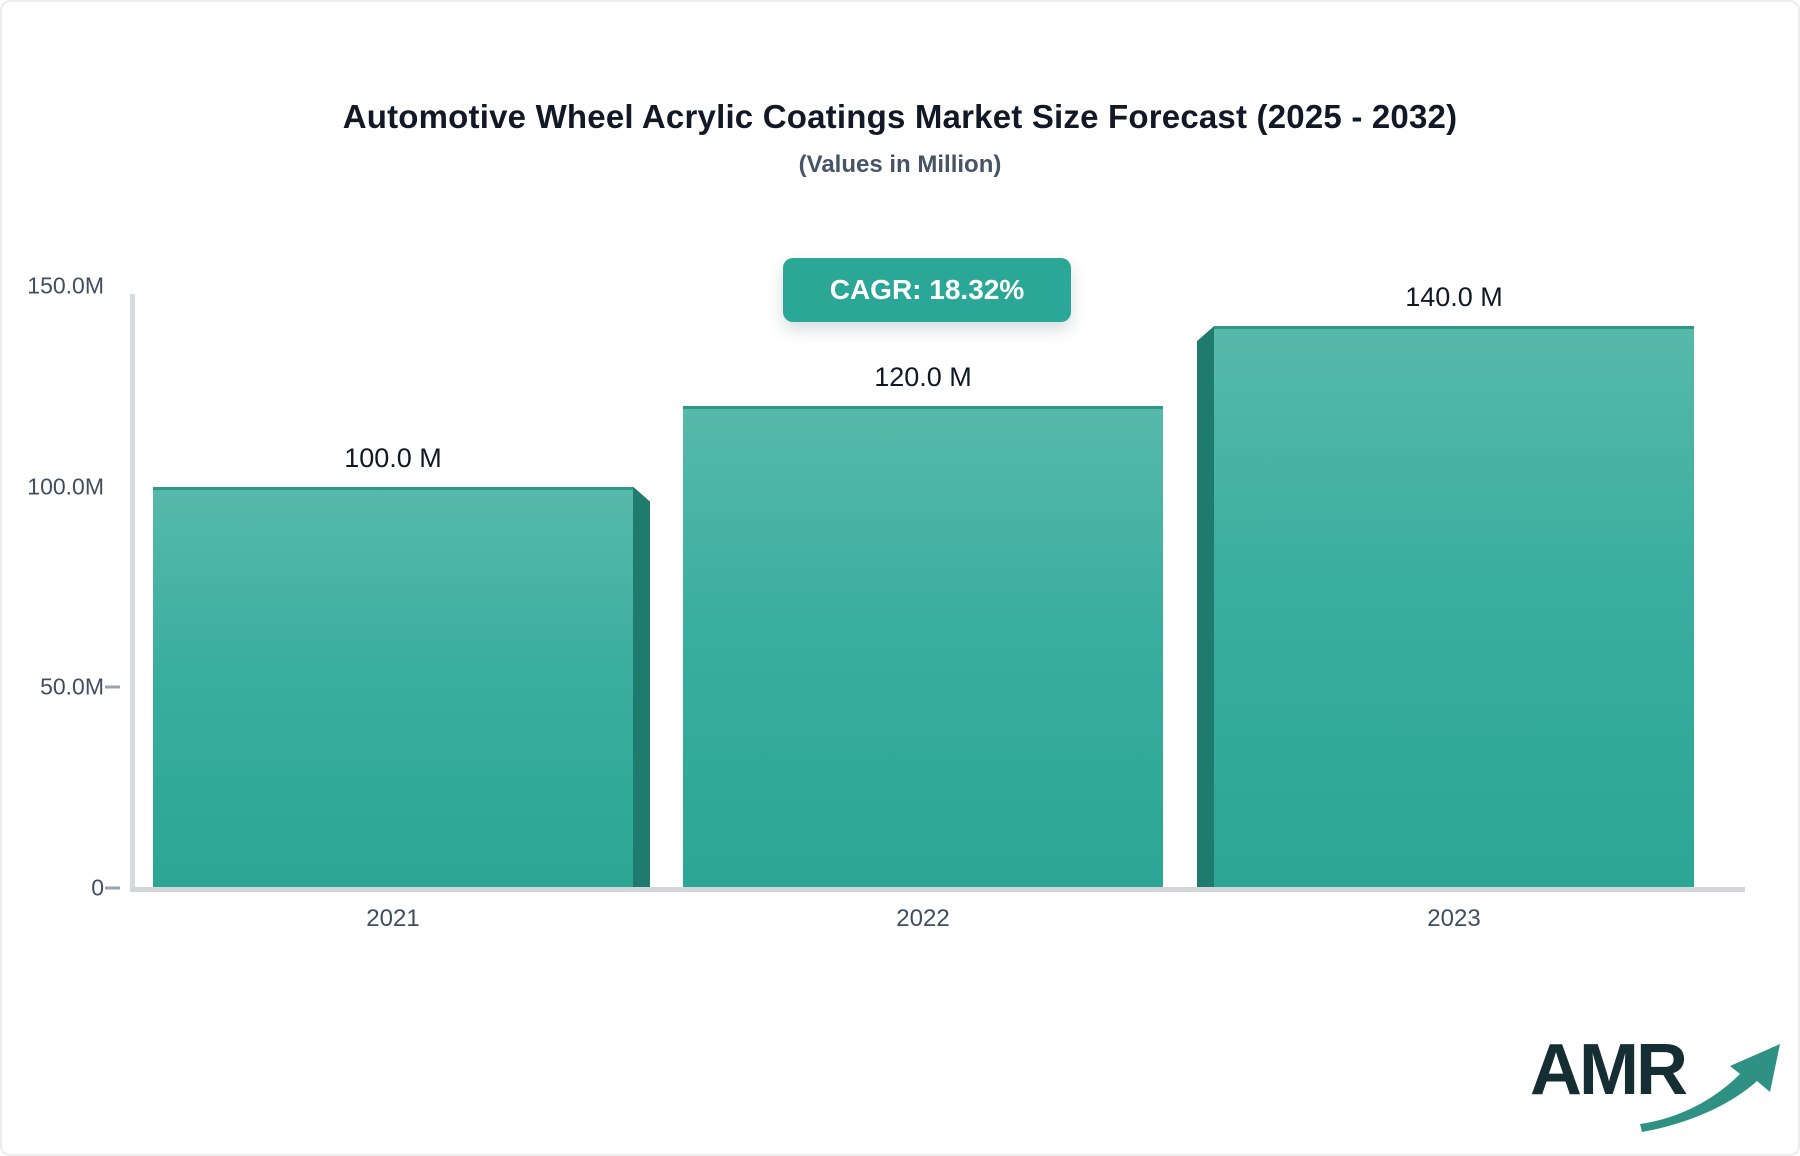  Describe the element at coordinates (72, 686) in the screenshot. I see `y-tick-label-50: 50.0M` at that location.